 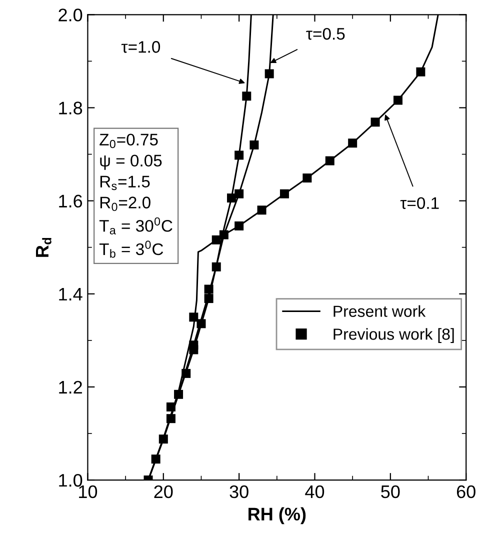 What do you see at coordinates (277, 515) in the screenshot?
I see `x-axis-title: RH (%)` at bounding box center [277, 515].